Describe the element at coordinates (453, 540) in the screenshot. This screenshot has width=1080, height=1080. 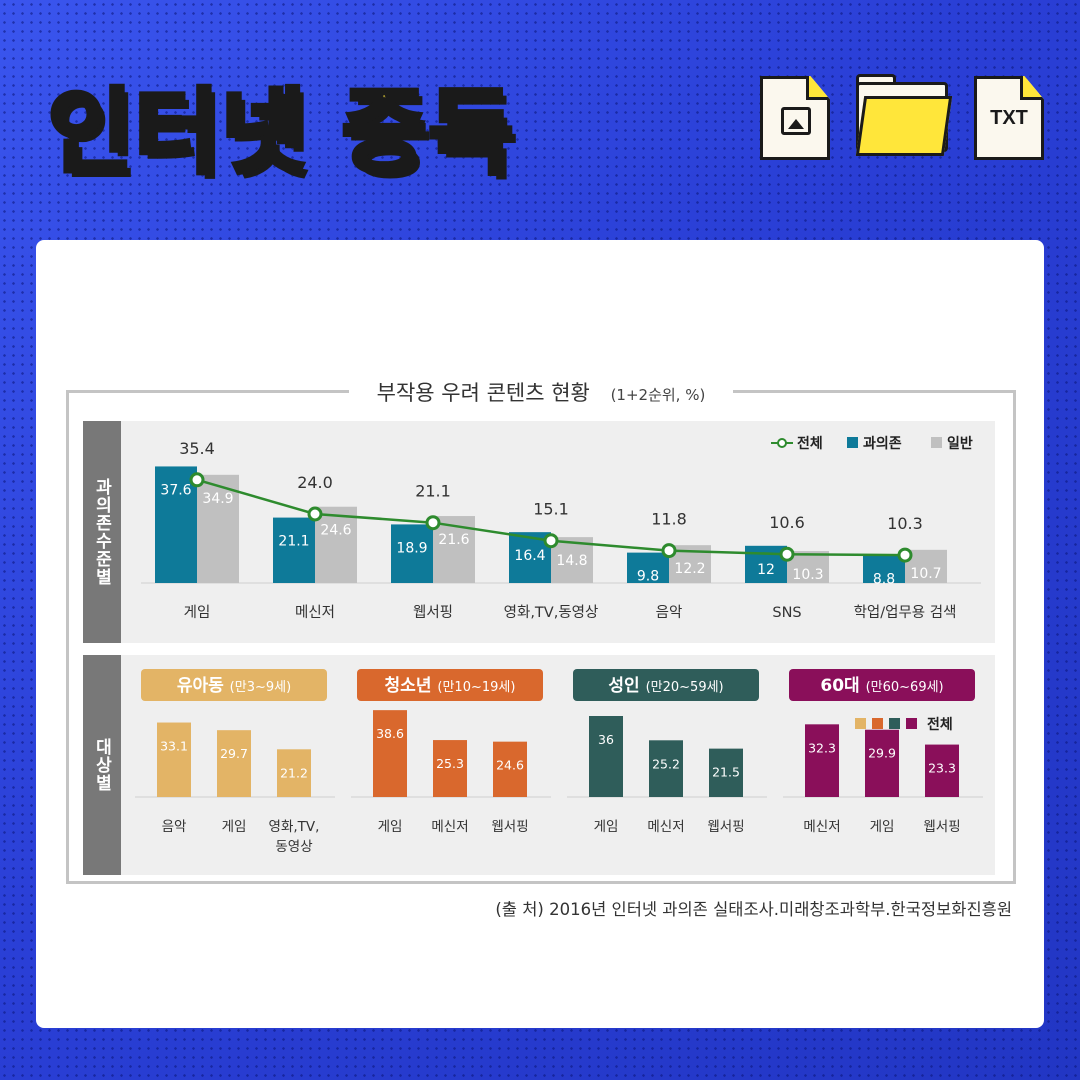
I see `bar-label-general: 21.6` at that location.